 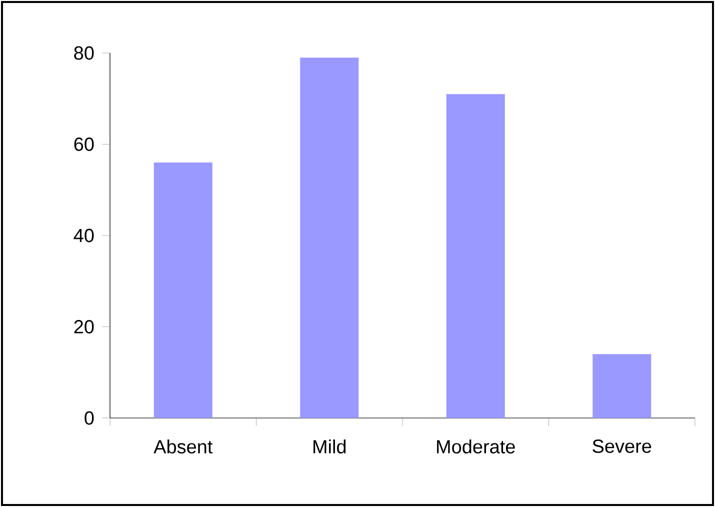 I want to click on y-tick-label: 0, so click(x=89, y=418).